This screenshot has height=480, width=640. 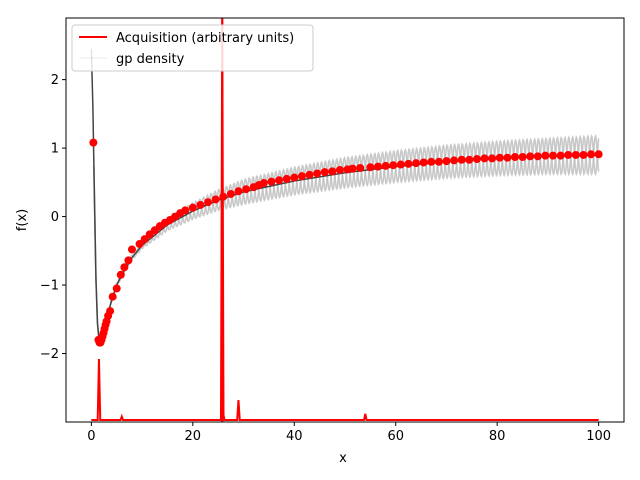 I want to click on x-tick-label: 60, so click(x=395, y=436).